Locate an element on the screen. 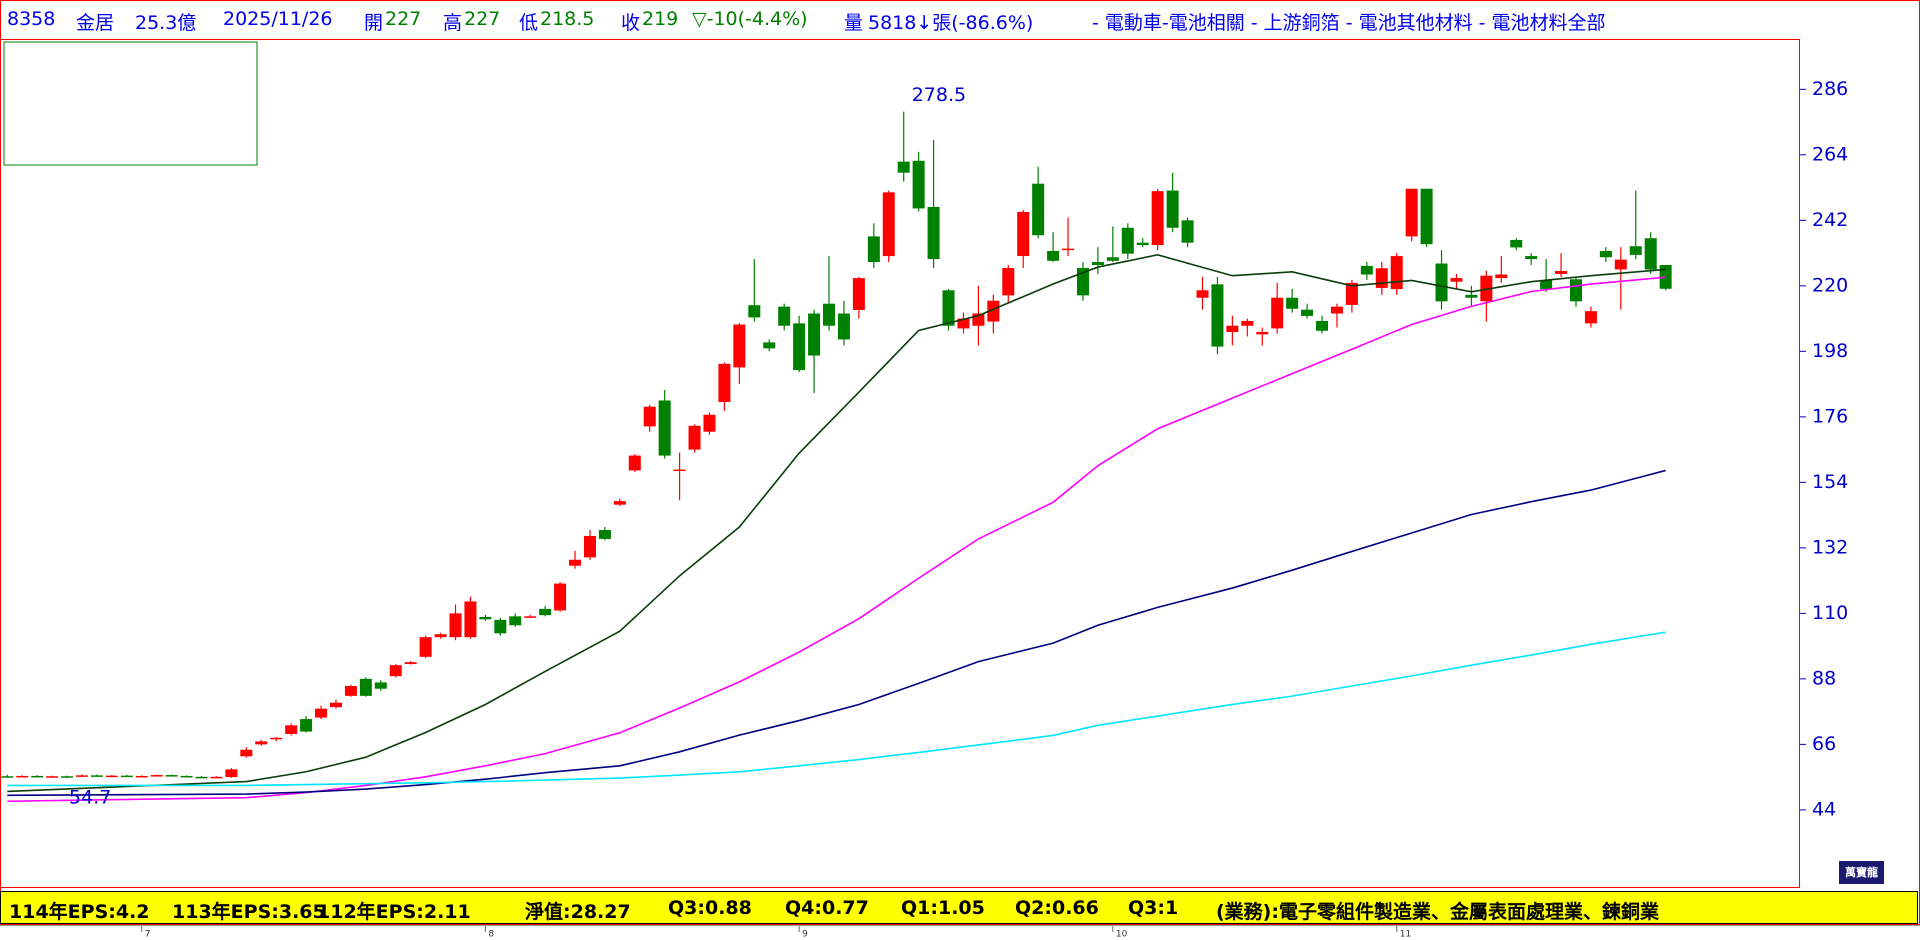 The width and height of the screenshot is (1920, 940). y-tick-label: 88 is located at coordinates (1824, 678).